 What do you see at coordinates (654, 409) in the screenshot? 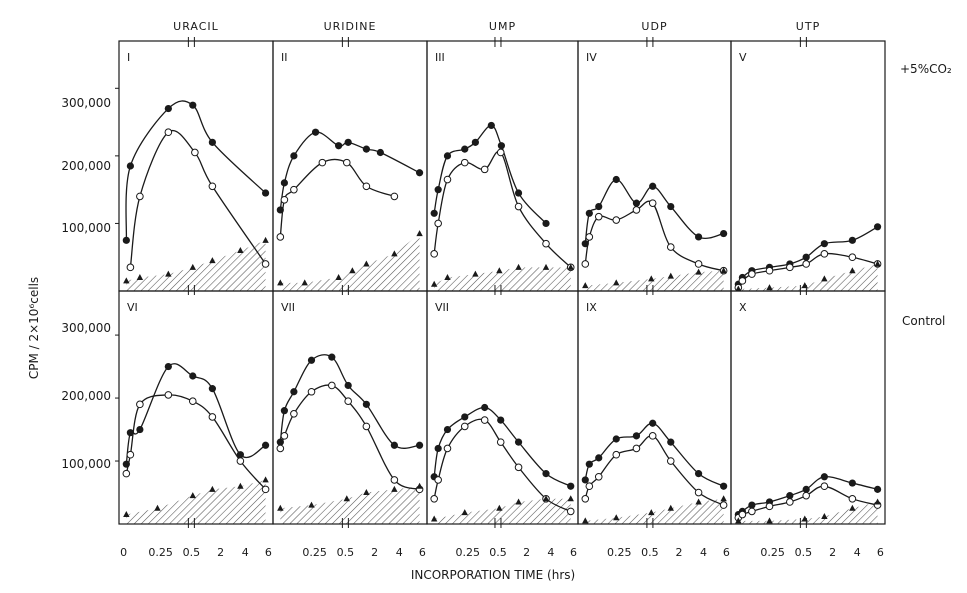
I see `panel: IX` at bounding box center [654, 409].